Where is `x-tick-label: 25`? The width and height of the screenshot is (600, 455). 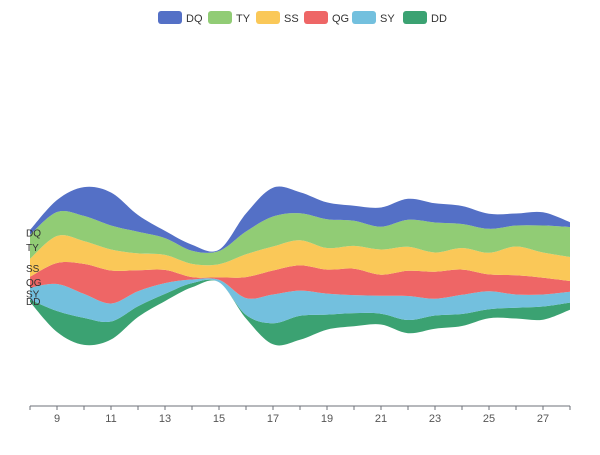 x-tick-label: 25 is located at coordinates (489, 419).